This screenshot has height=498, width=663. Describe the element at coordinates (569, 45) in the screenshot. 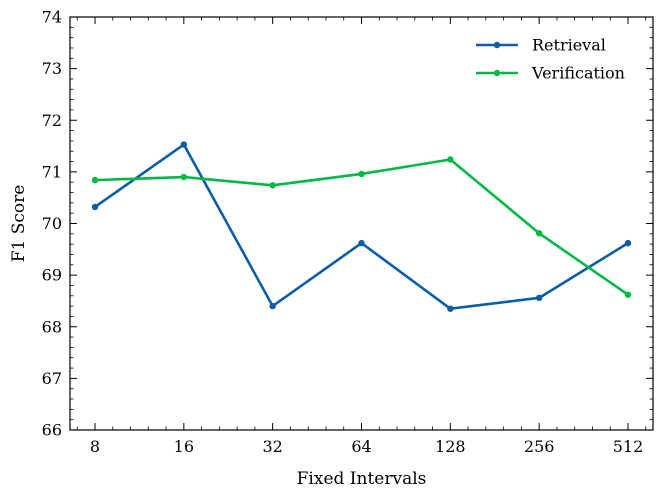

I see `legend-label: Retrieval` at that location.